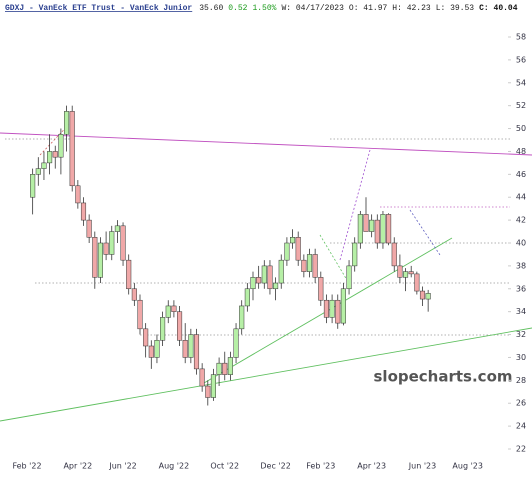 This screenshot has width=532, height=480. What do you see at coordinates (521, 59) in the screenshot?
I see `y-tick-label: 56` at bounding box center [521, 59].